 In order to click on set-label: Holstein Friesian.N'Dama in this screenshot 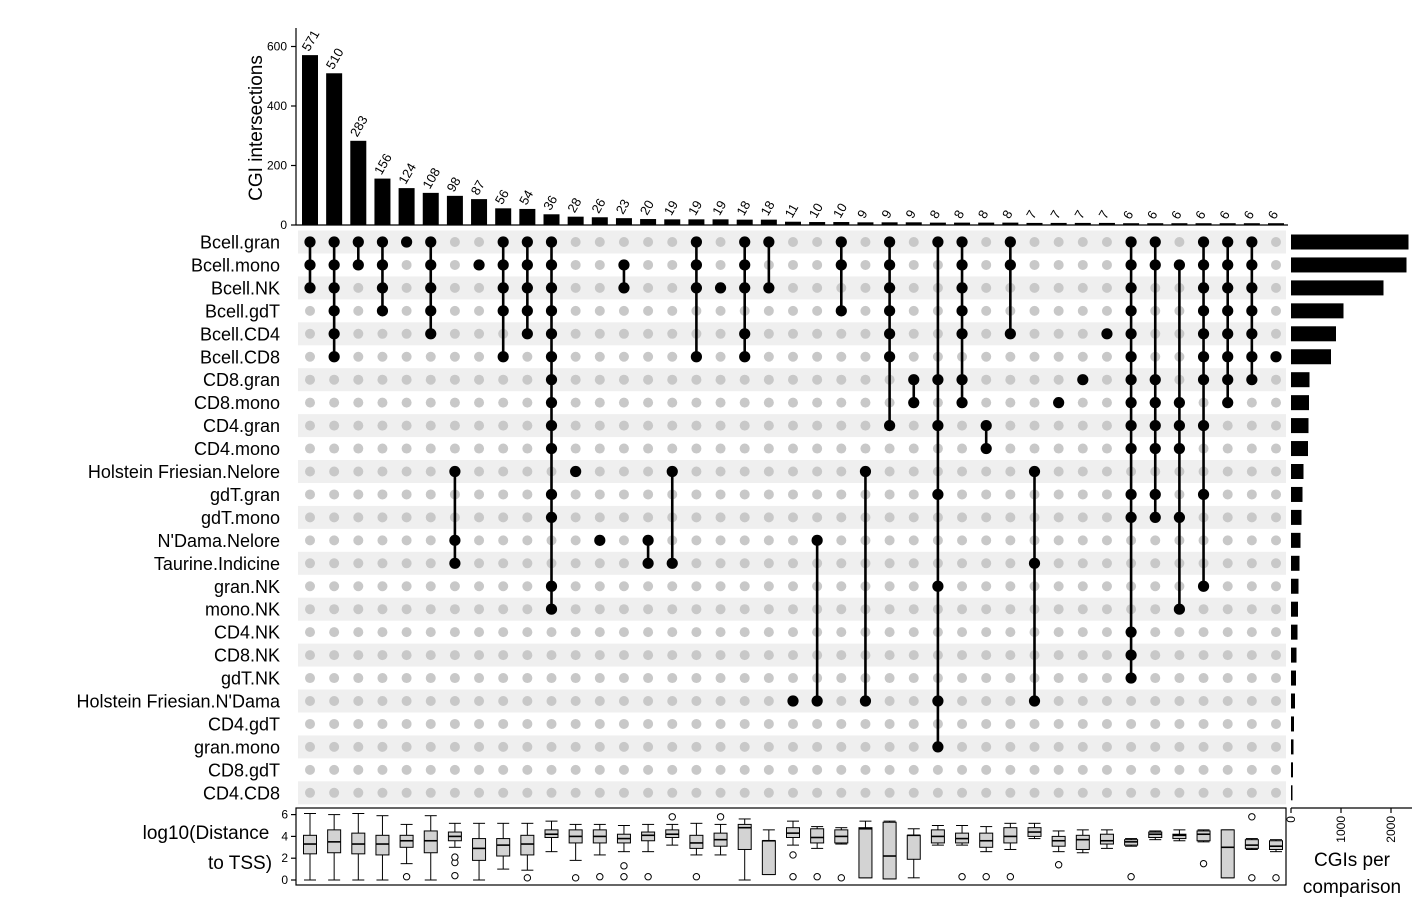, I will do `click(178, 702)`.